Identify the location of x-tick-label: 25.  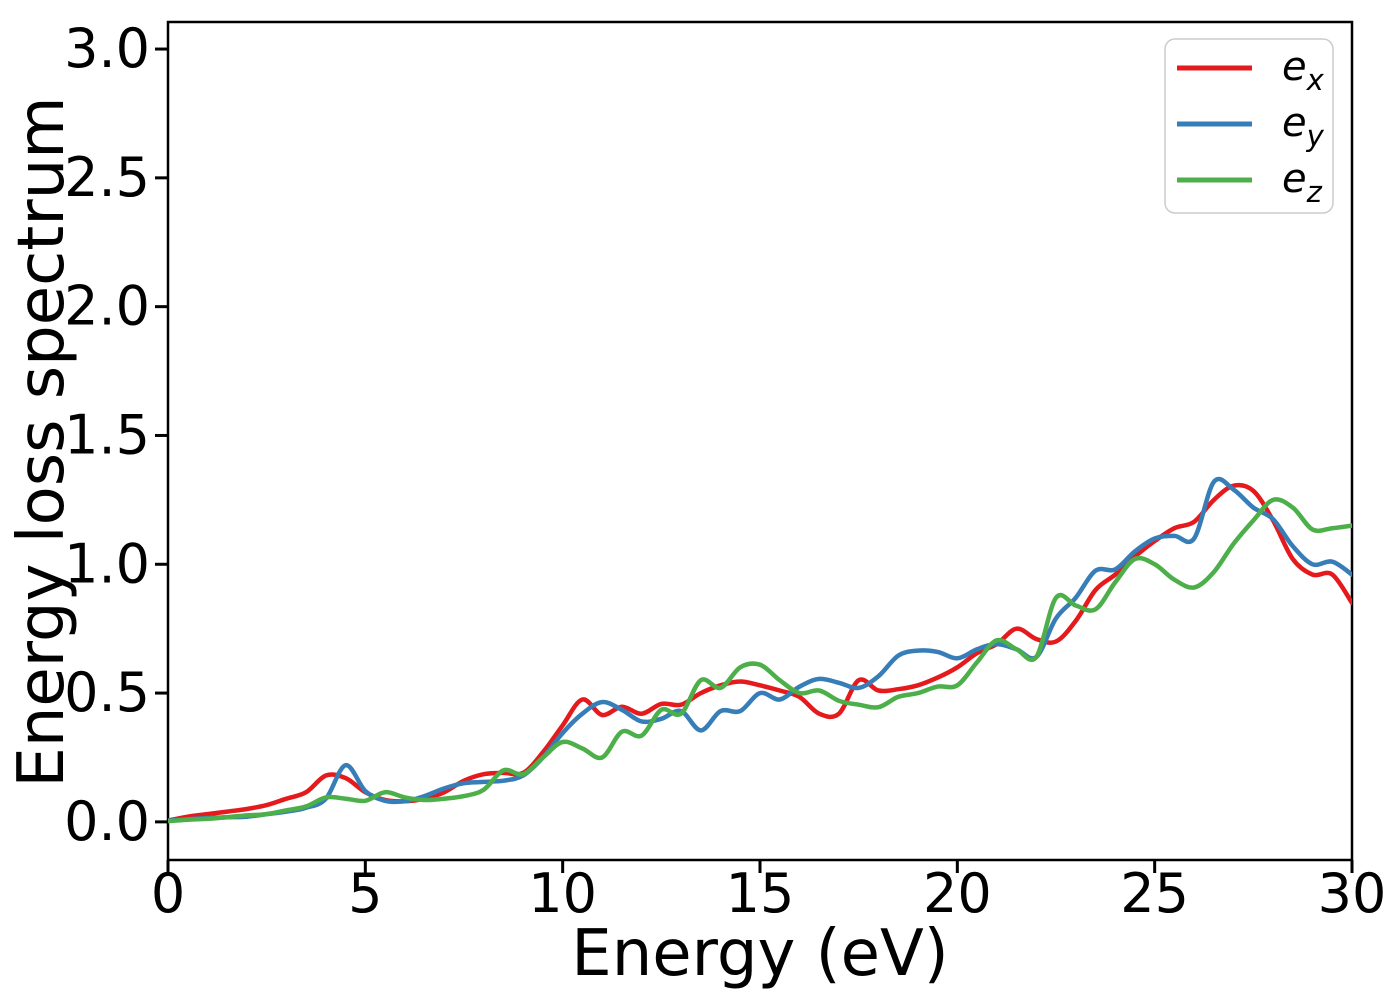
(1154, 893).